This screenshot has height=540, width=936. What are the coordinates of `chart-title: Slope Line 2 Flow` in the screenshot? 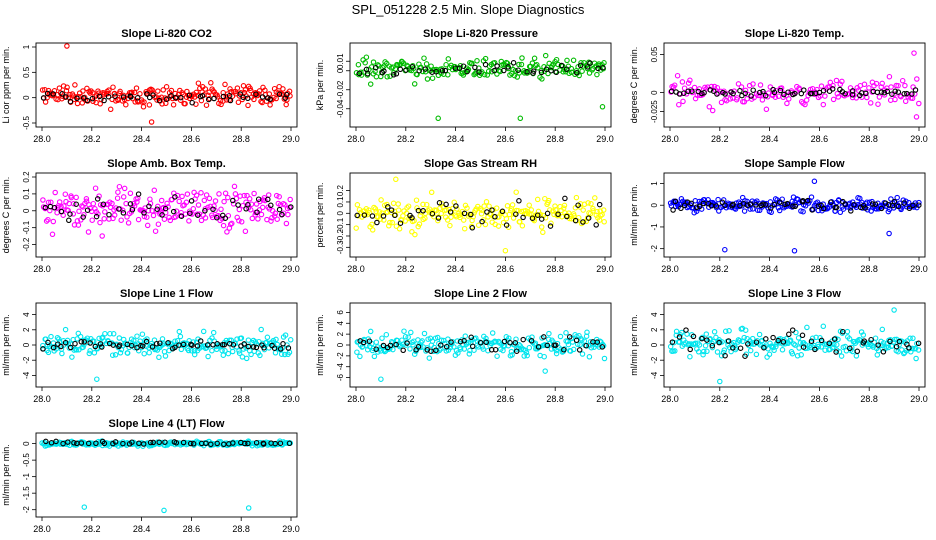 It's located at (480, 294).